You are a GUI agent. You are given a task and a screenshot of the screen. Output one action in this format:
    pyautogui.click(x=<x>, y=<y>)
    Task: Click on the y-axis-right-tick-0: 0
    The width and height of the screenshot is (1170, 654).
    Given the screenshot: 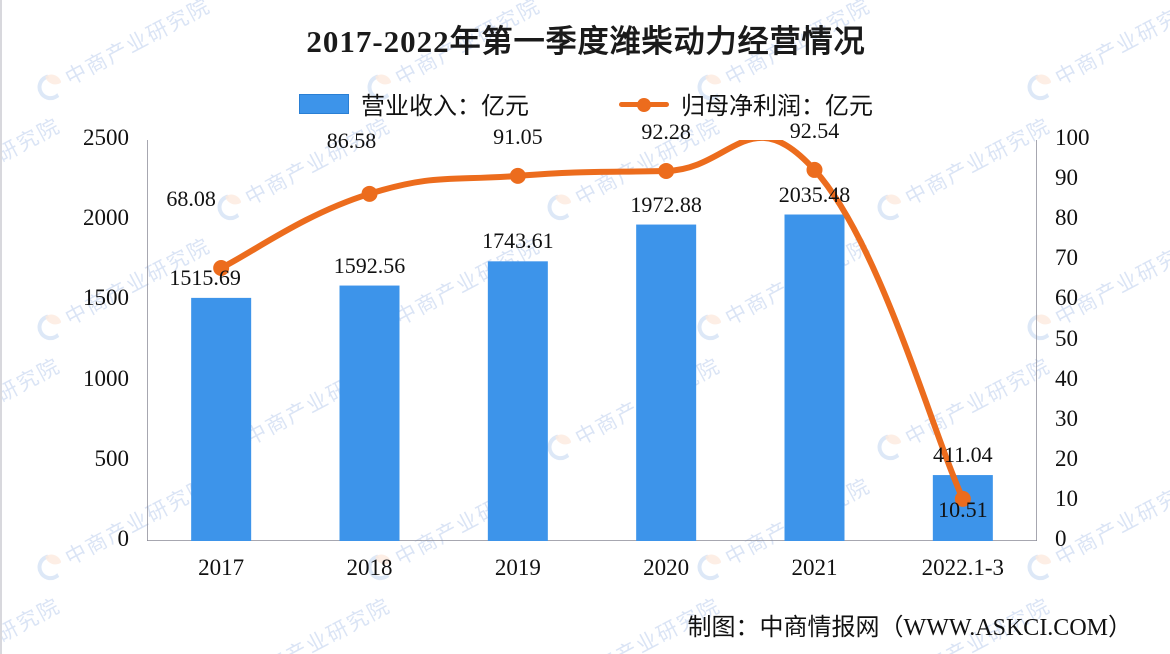 What is the action you would take?
    pyautogui.click(x=1061, y=538)
    